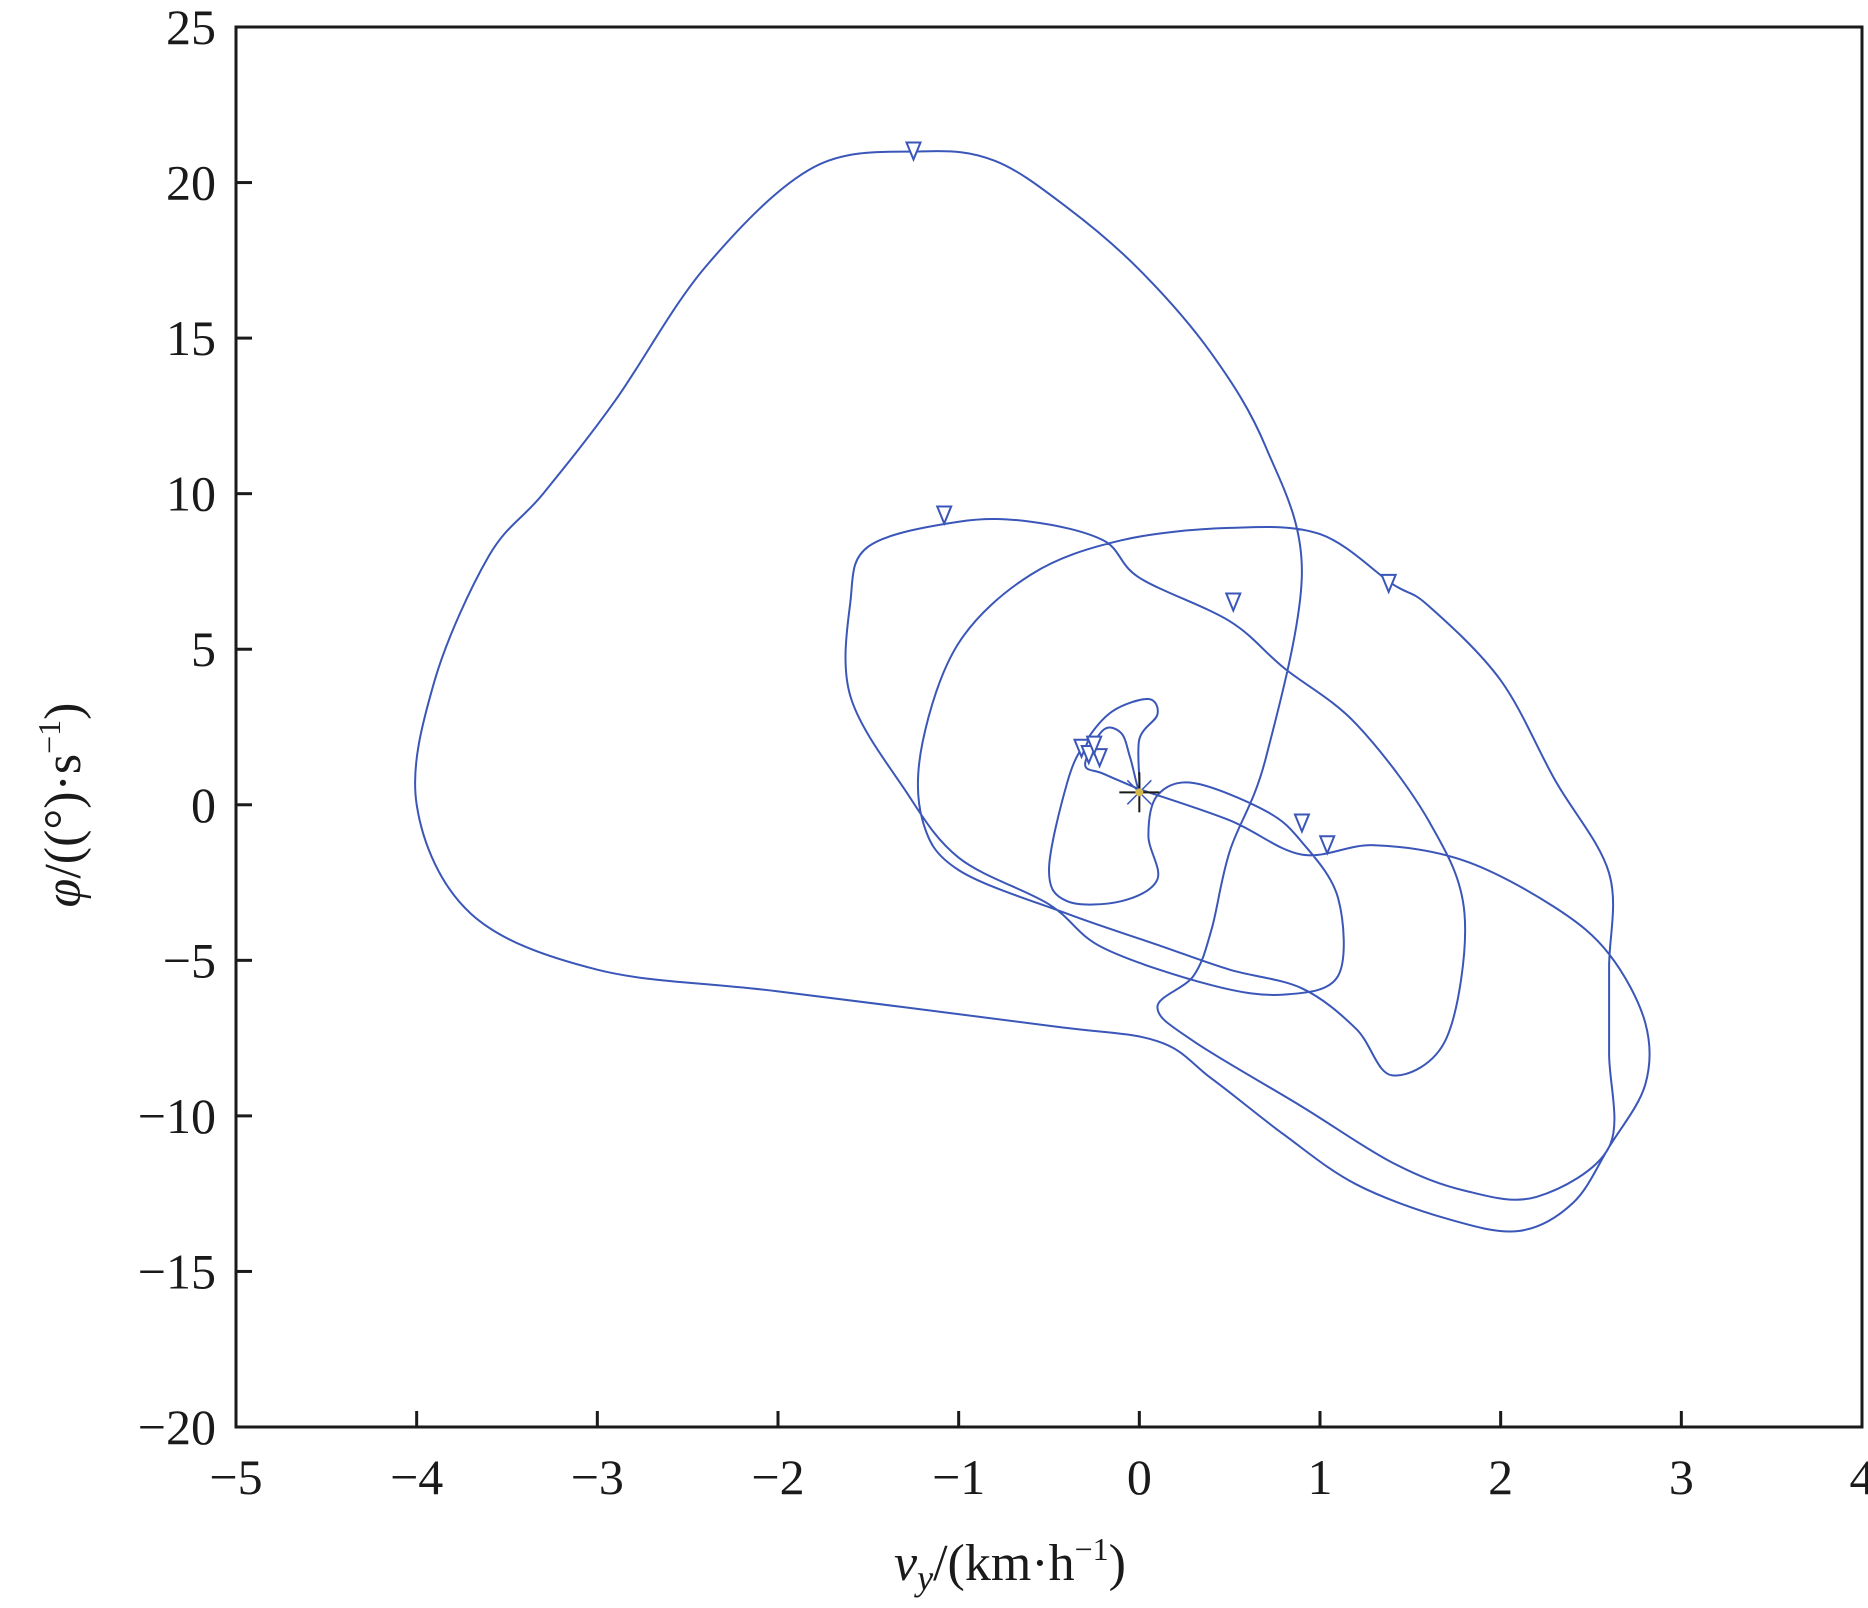 The width and height of the screenshot is (1868, 1608). I want to click on x-axis-title: vy/(km·h−1), so click(1010, 1564).